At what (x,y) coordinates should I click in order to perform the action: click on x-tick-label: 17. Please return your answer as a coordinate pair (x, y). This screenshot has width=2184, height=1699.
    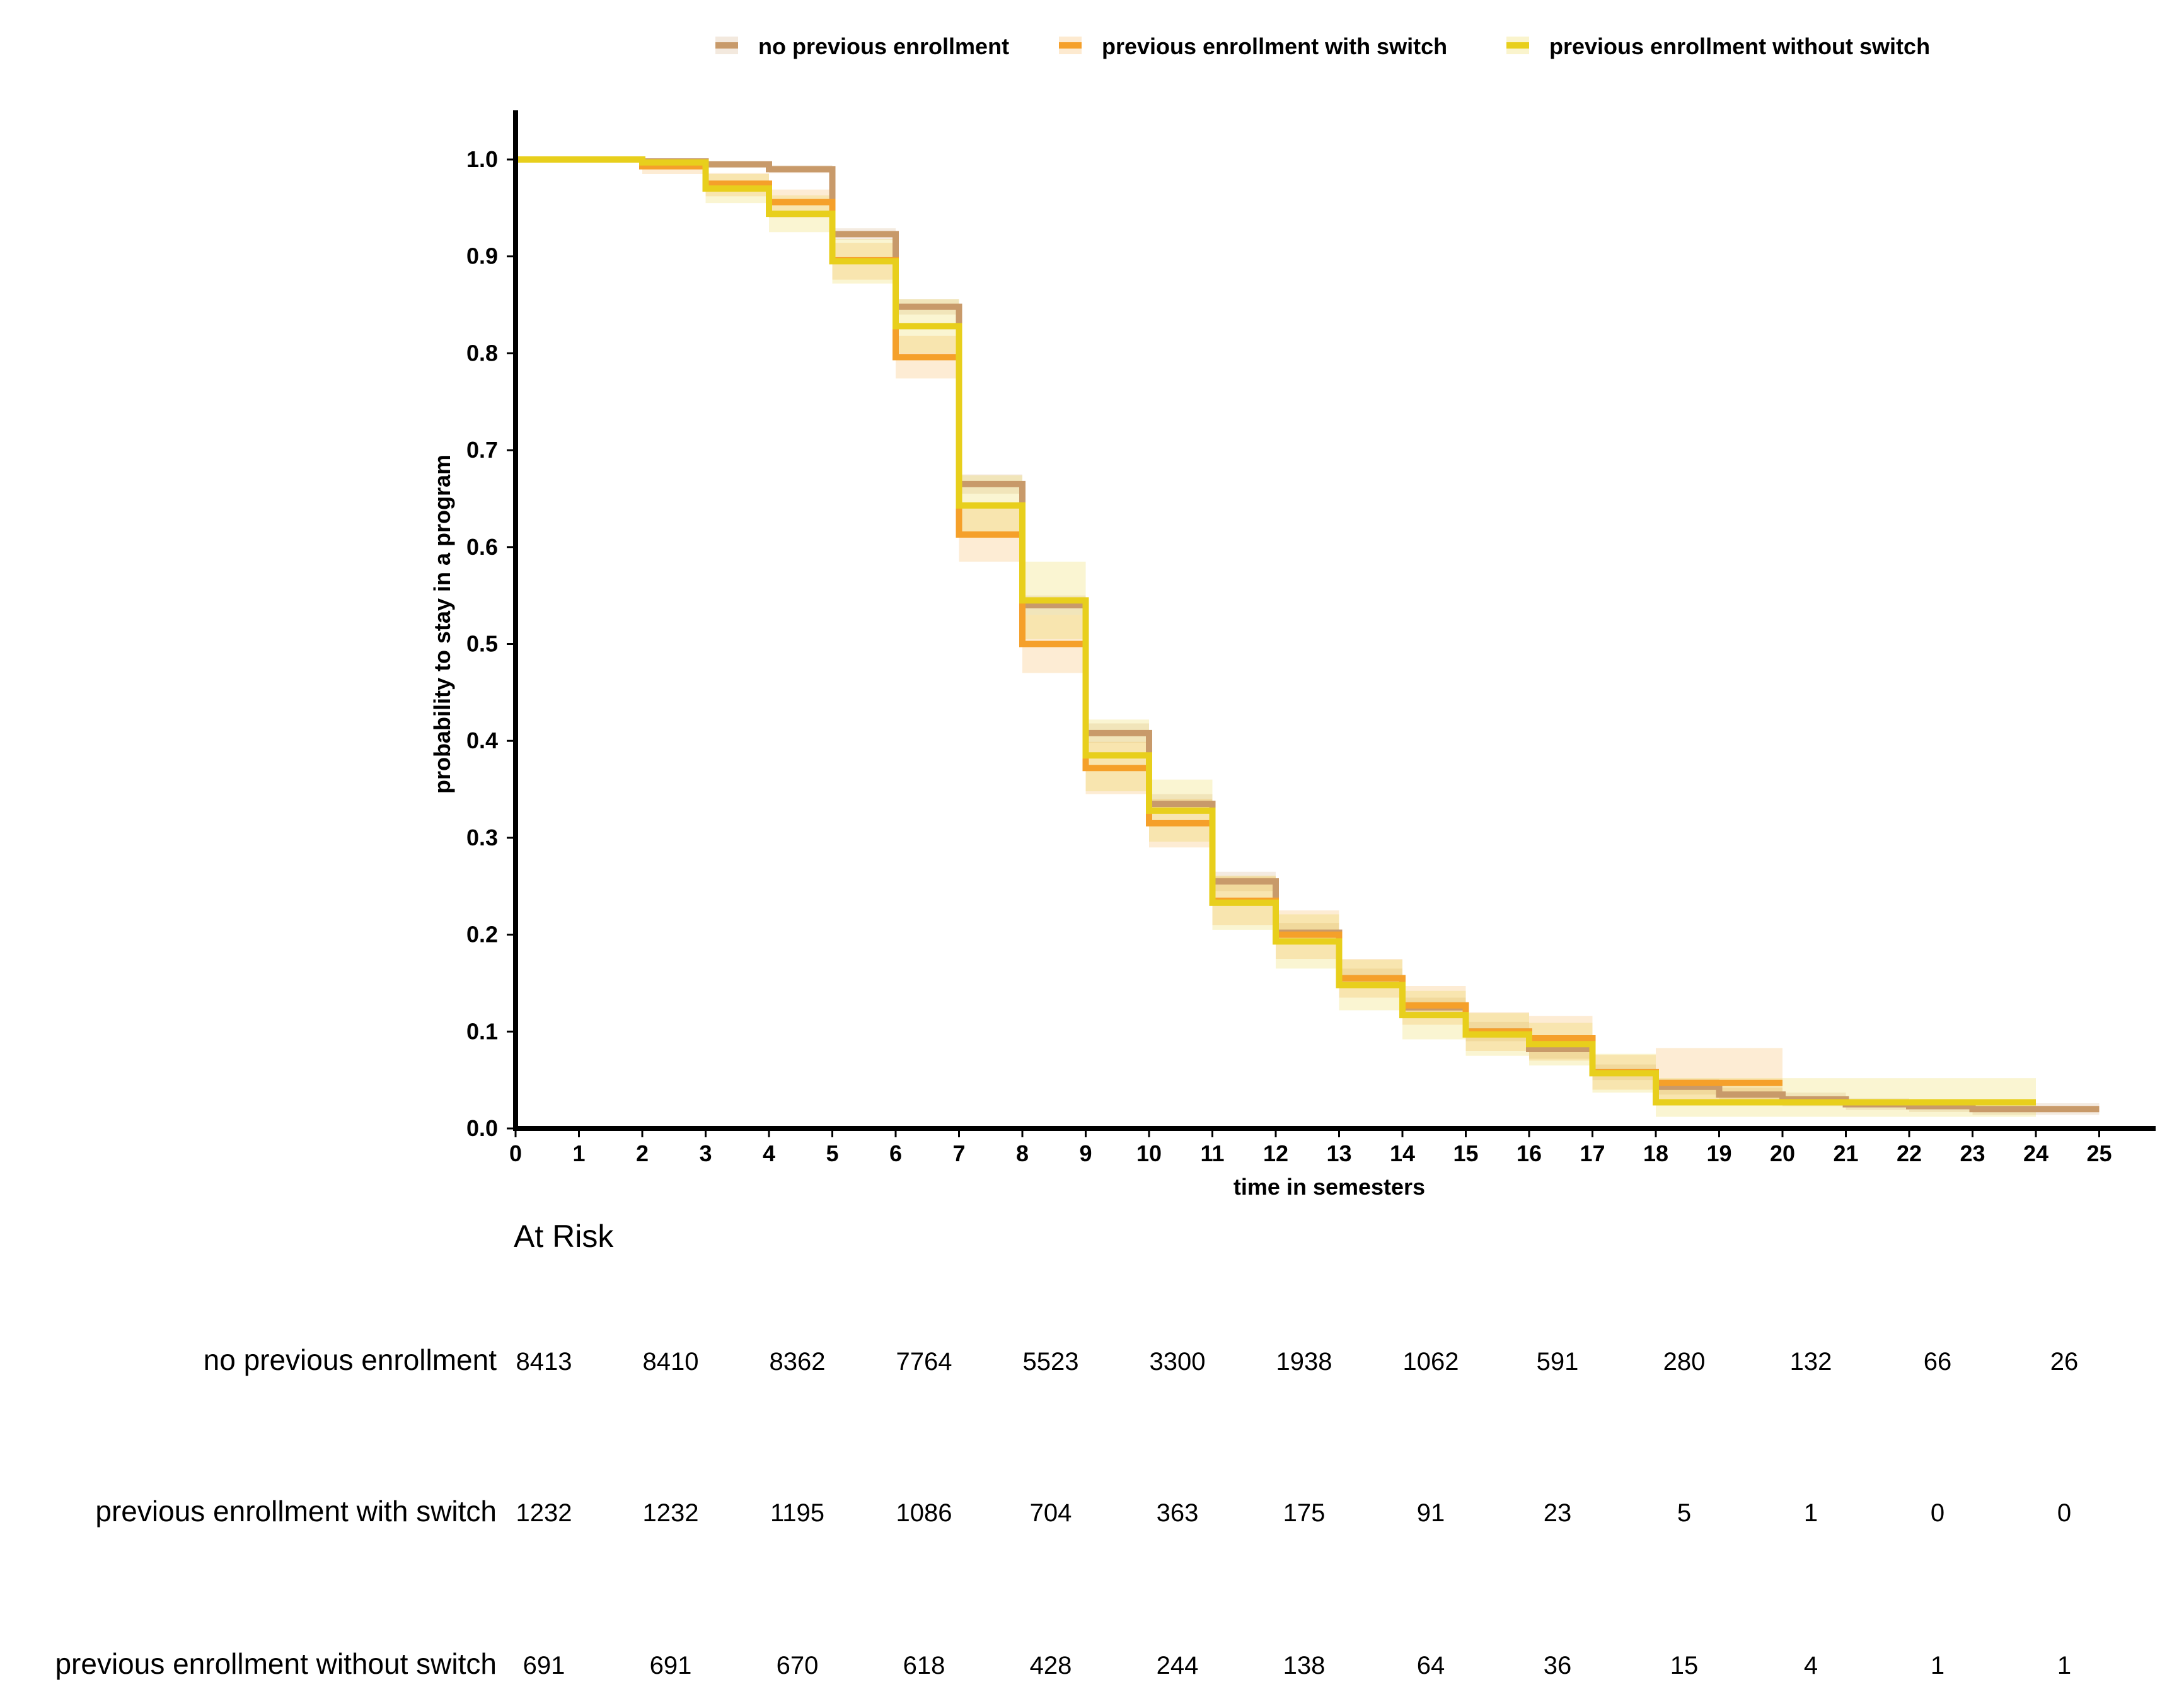
    Looking at the image, I should click on (1592, 1153).